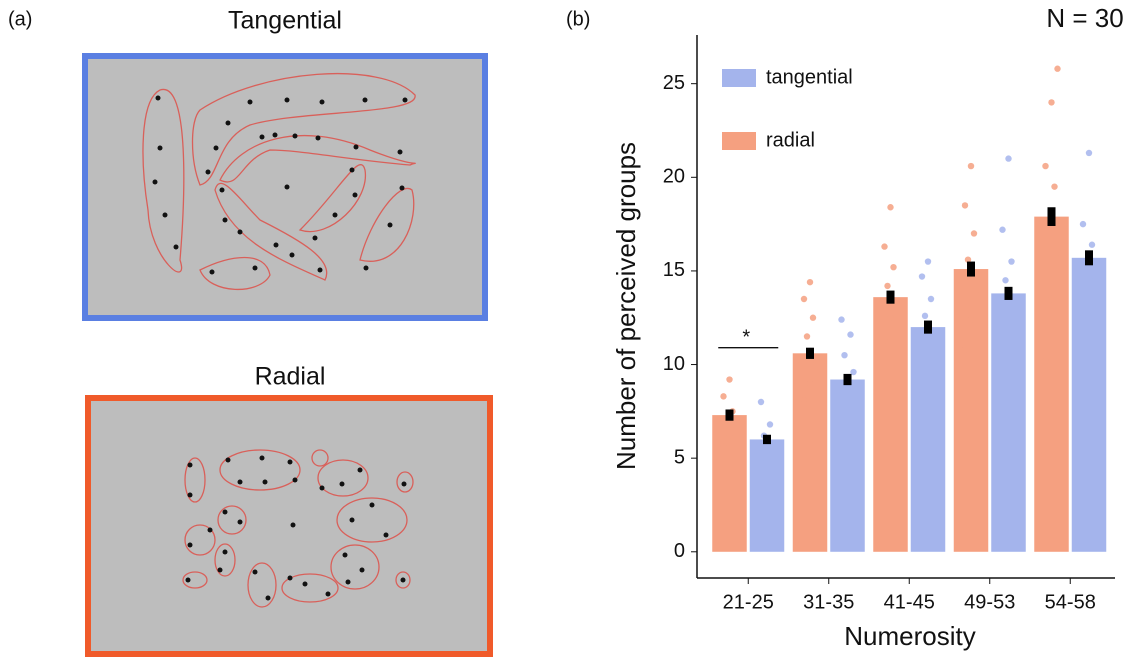 This screenshot has height=660, width=1146. I want to click on x-tick-label: 41-45, so click(909, 602).